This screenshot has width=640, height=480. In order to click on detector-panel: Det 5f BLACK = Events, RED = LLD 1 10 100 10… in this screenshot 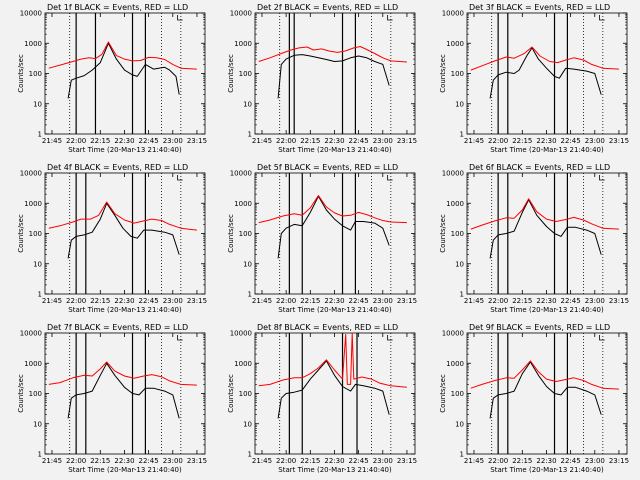, I will do `click(322, 238)`.